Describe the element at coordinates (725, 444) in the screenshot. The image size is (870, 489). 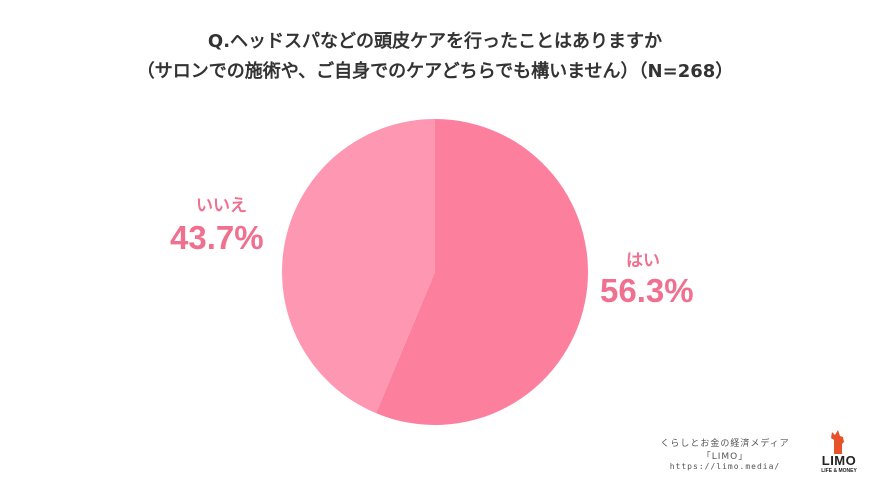
I see `footer-tagline: くらしとお金の経済メディア` at that location.